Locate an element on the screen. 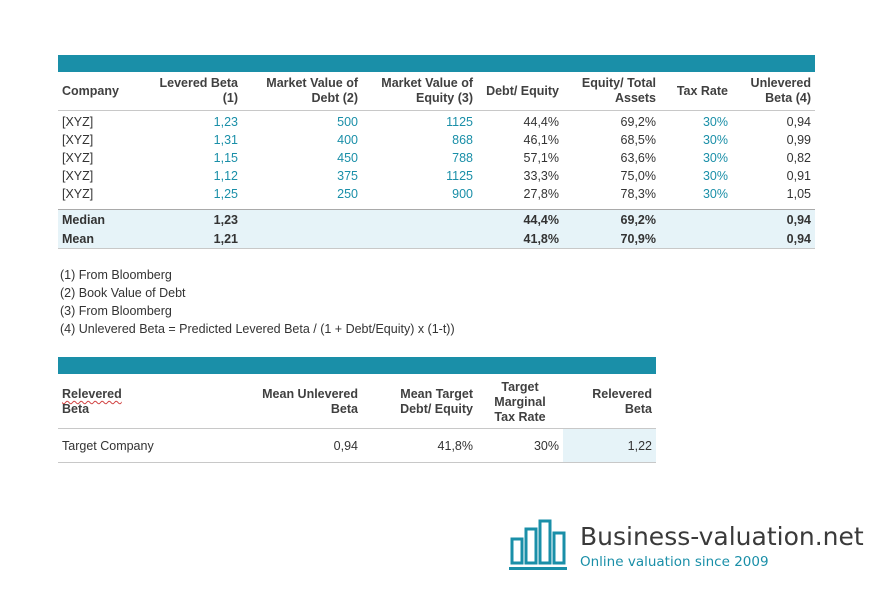  median-equity-total-assets: 69,2% is located at coordinates (611, 219).